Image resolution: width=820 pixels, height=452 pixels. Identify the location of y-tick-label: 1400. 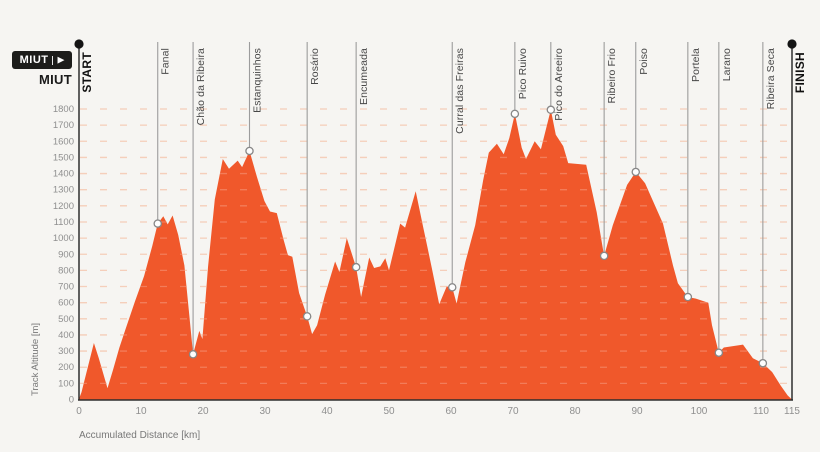
(63, 174).